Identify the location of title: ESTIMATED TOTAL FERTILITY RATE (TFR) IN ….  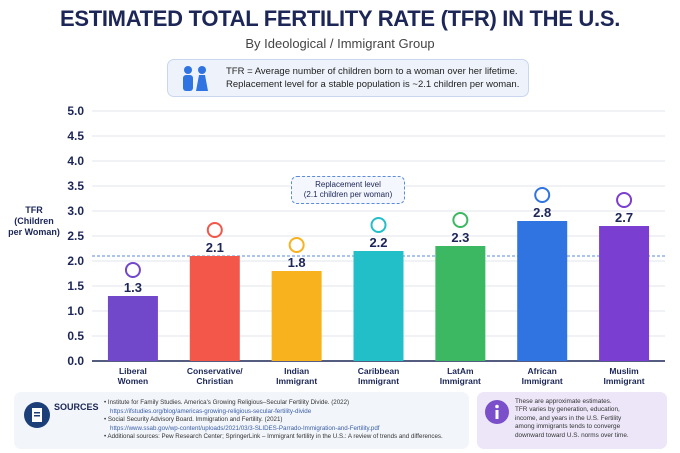
(340, 18).